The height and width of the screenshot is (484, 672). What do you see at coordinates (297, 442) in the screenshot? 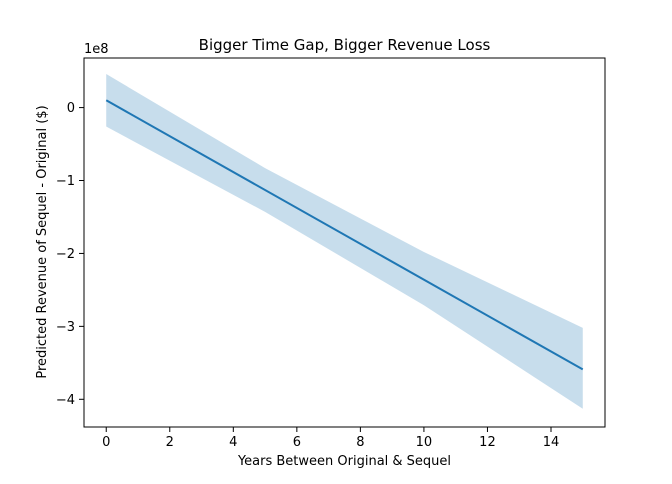
I see `x-tick-label: 6` at bounding box center [297, 442].